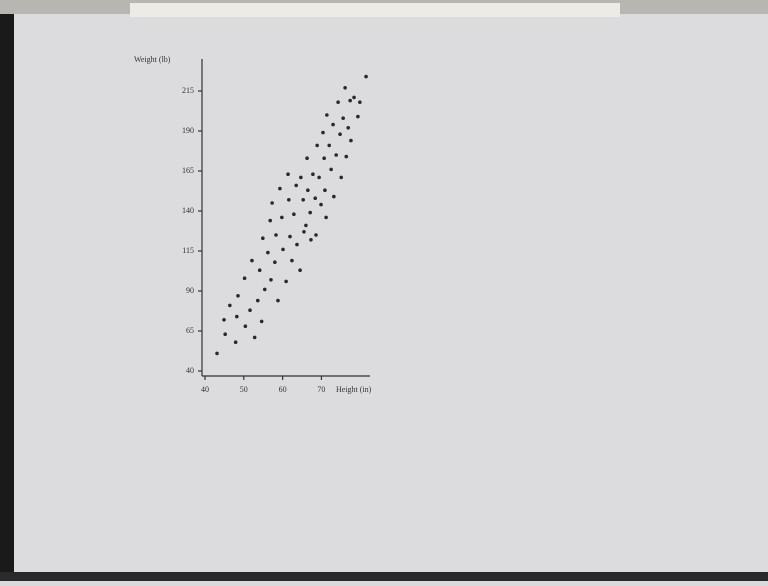 This screenshot has width=768, height=586. Describe the element at coordinates (188, 170) in the screenshot. I see `y-tick-label: 165` at that location.